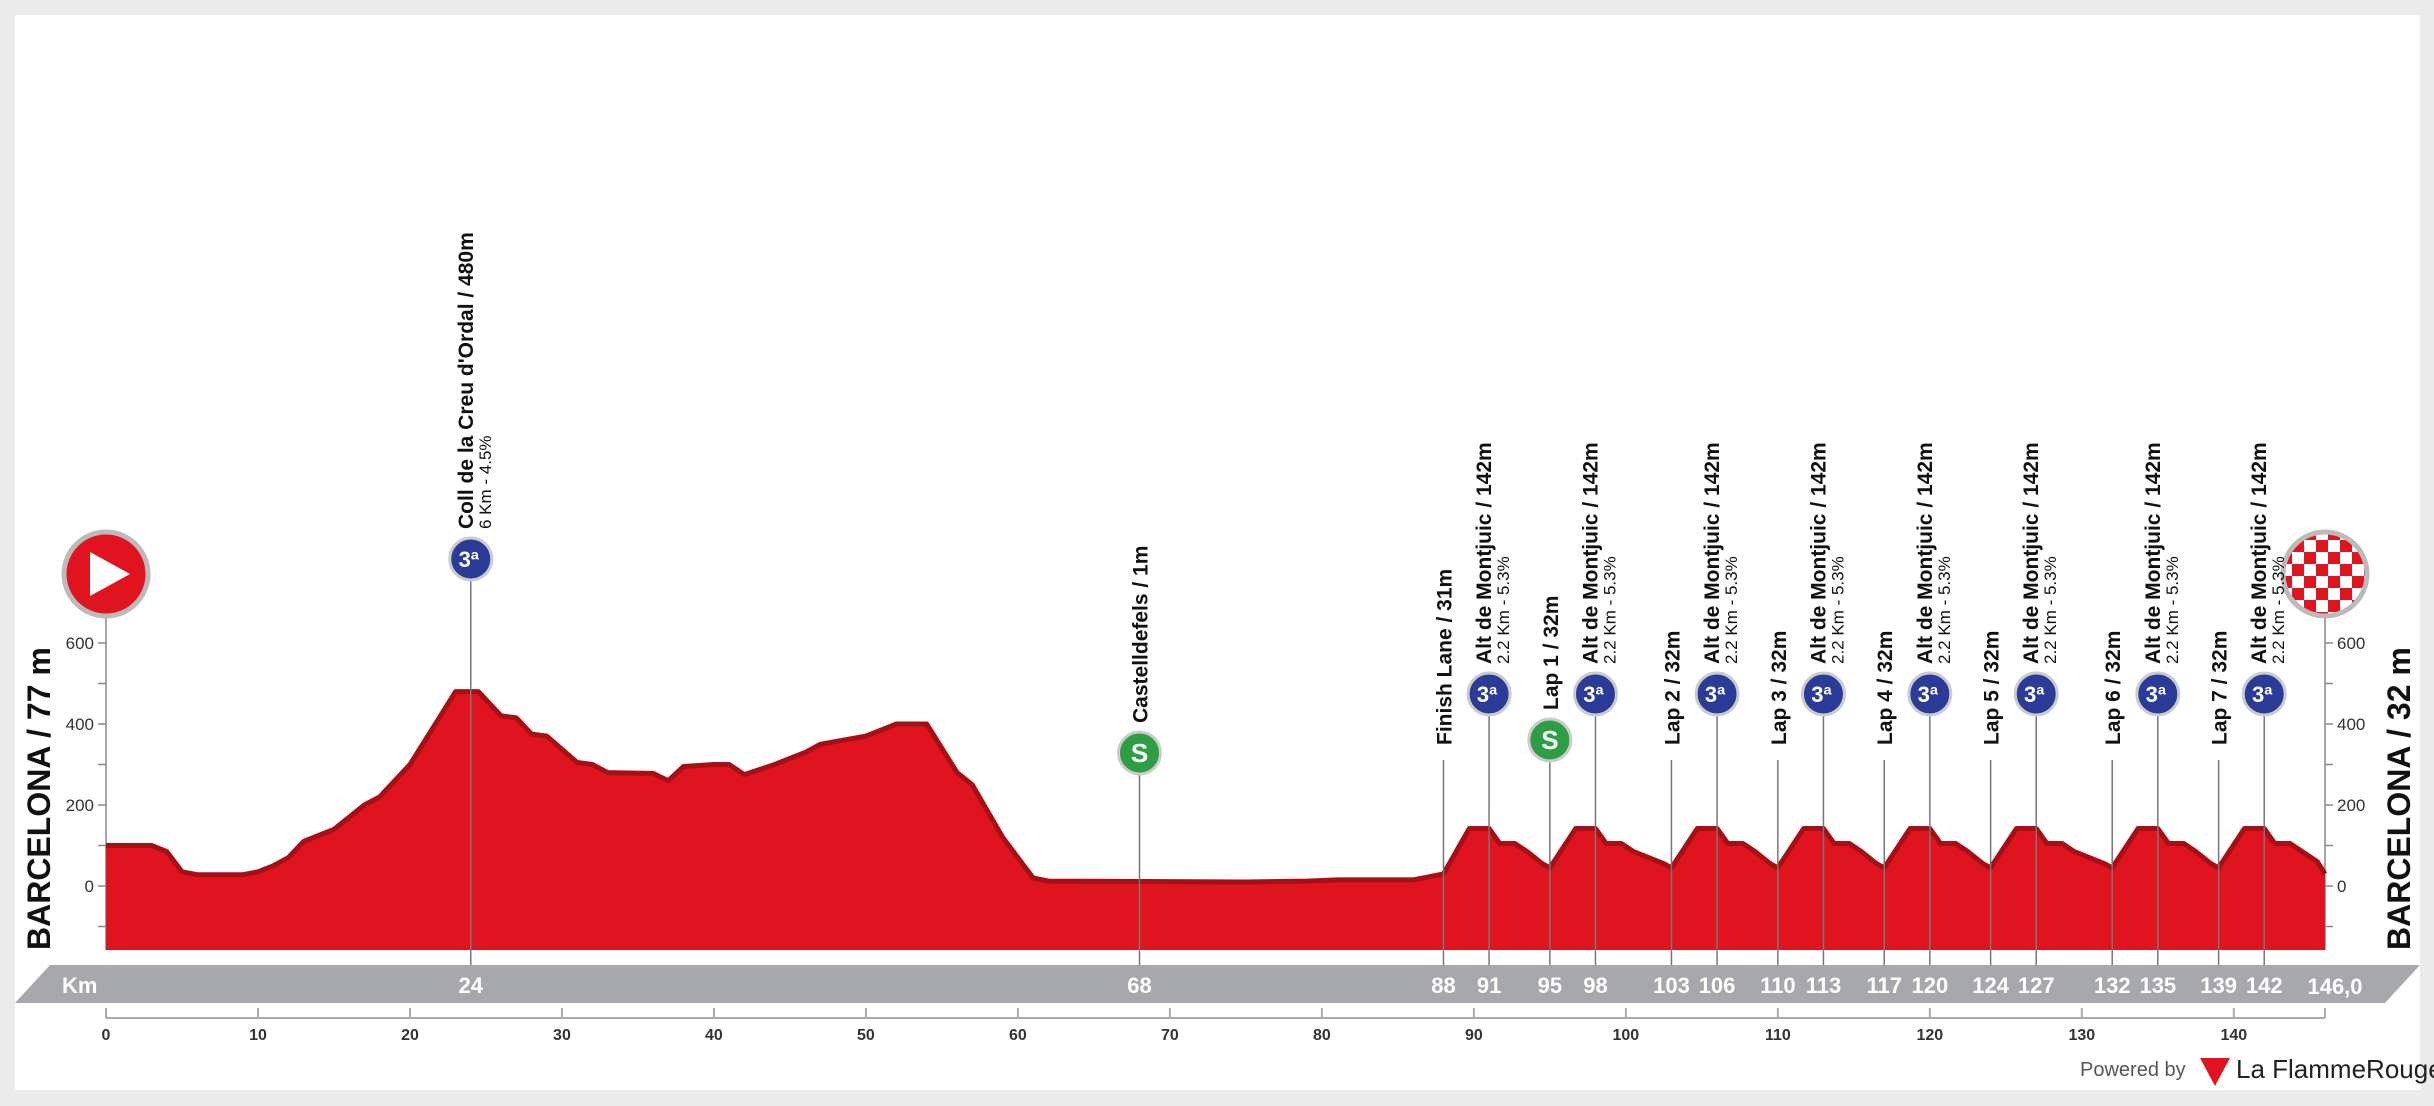  I want to click on x-tick-label: 110, so click(1778, 1035).